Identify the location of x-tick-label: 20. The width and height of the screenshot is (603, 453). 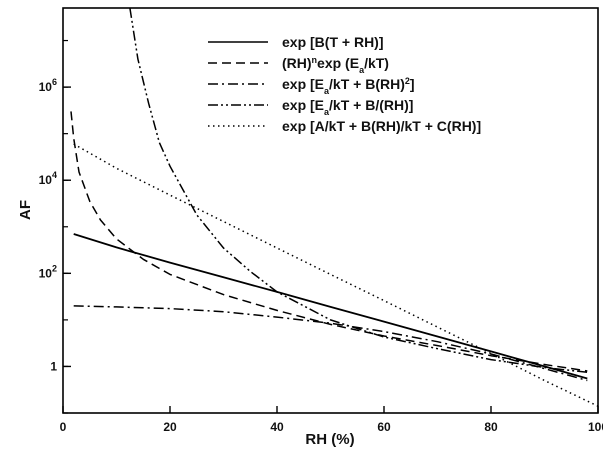
(170, 427).